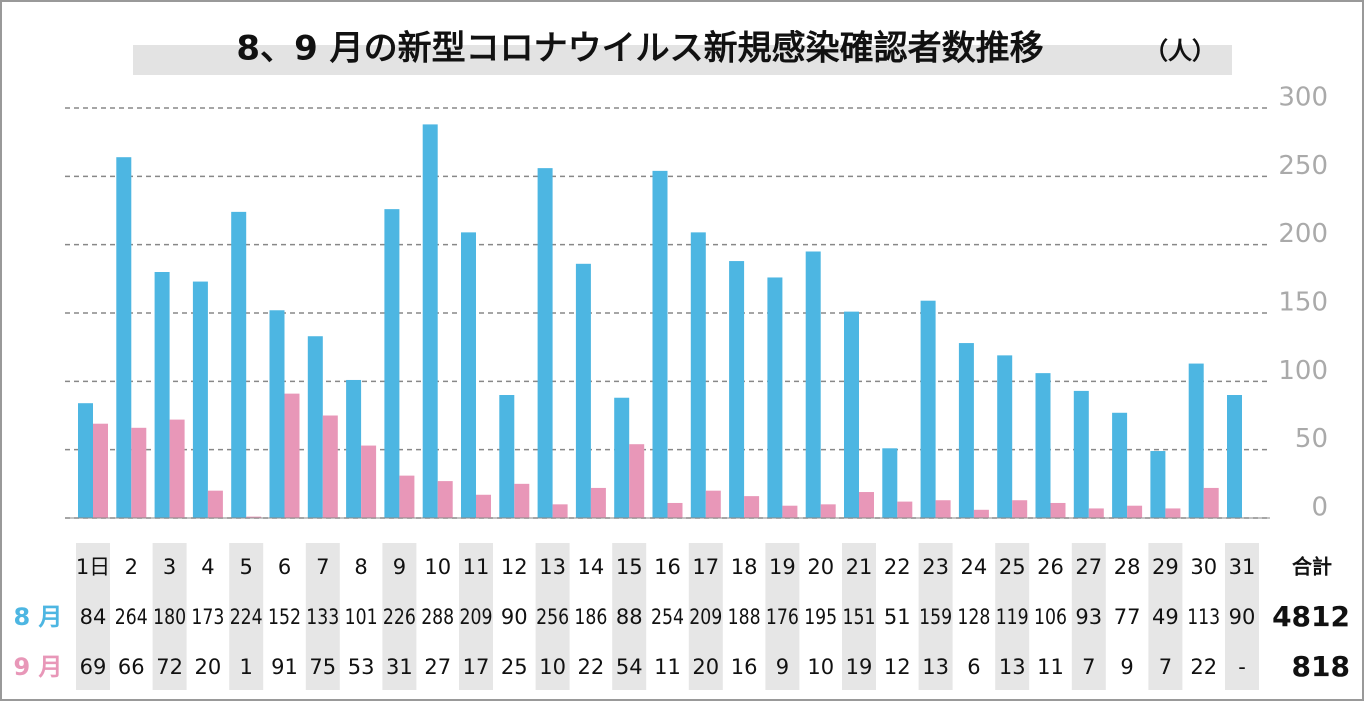 The height and width of the screenshot is (702, 1365). I want to click on y-tick-label: 0, so click(1319, 508).